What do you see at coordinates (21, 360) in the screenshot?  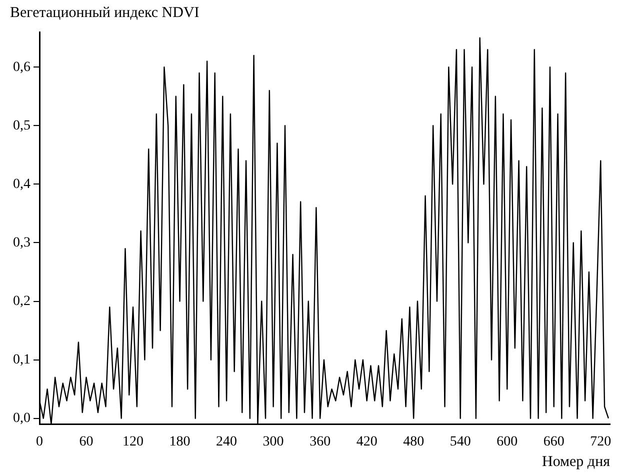 I see `y-tick-label: 0,1` at bounding box center [21, 360].